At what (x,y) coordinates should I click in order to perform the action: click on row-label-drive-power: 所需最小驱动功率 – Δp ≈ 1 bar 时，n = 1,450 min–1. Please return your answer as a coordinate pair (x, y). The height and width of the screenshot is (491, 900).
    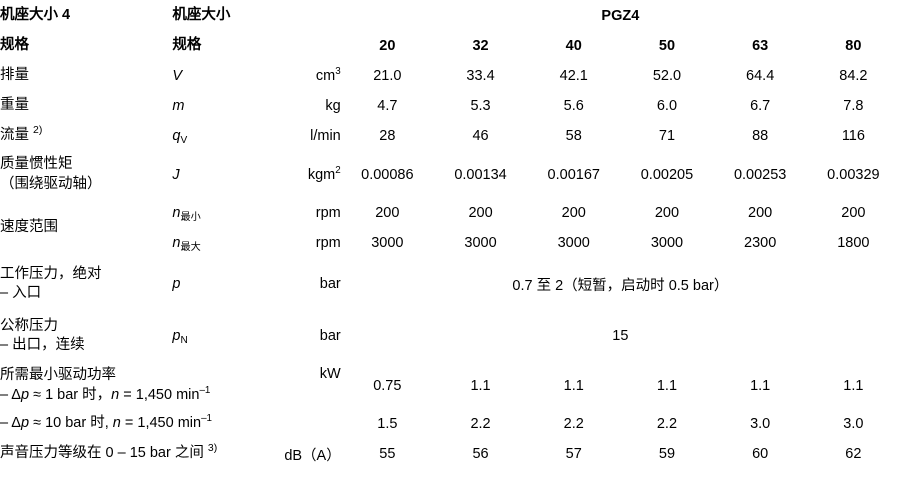
    Looking at the image, I should click on (130, 385).